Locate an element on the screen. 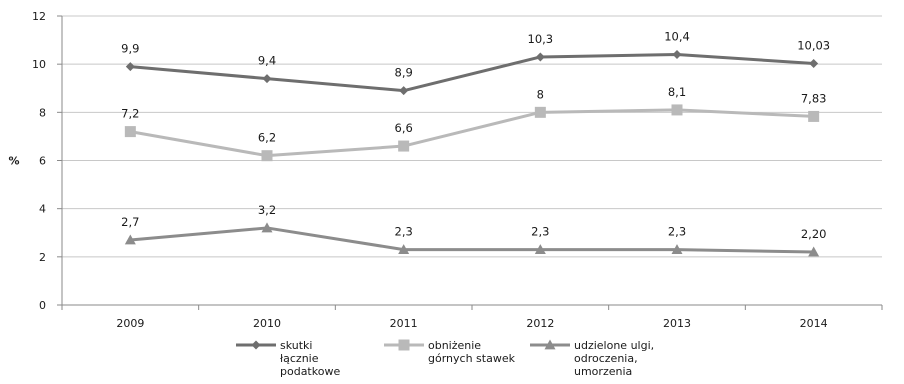 The image size is (904, 384). series-2-data-label-4: 2,3 is located at coordinates (677, 232).